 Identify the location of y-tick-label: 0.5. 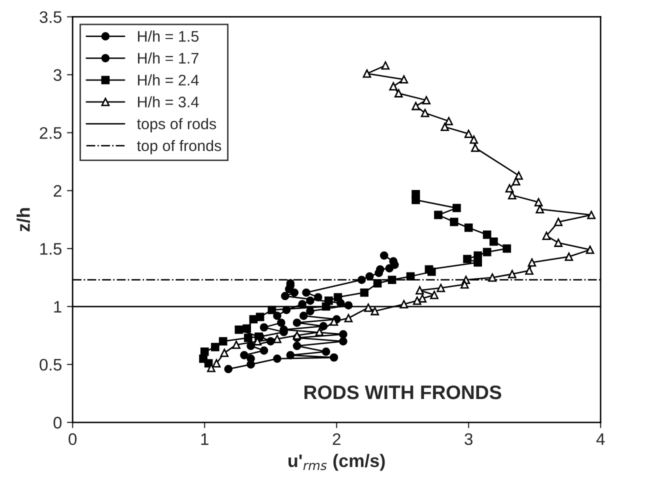
(51, 364).